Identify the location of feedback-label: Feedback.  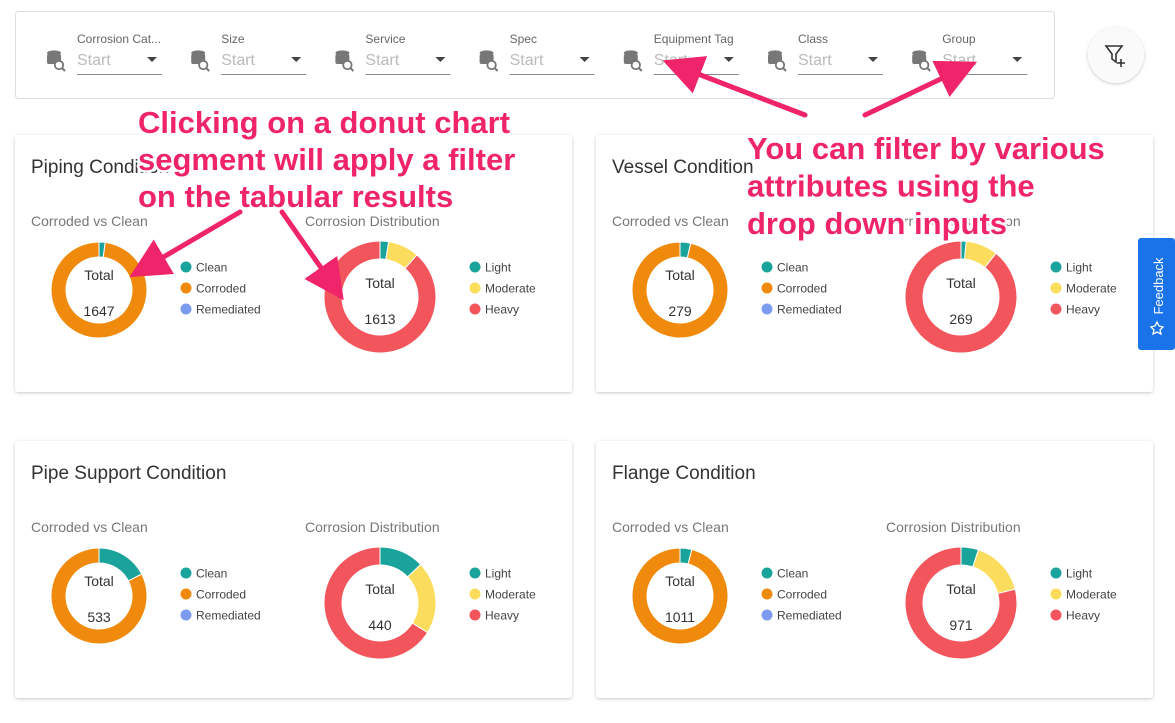
(1158, 286).